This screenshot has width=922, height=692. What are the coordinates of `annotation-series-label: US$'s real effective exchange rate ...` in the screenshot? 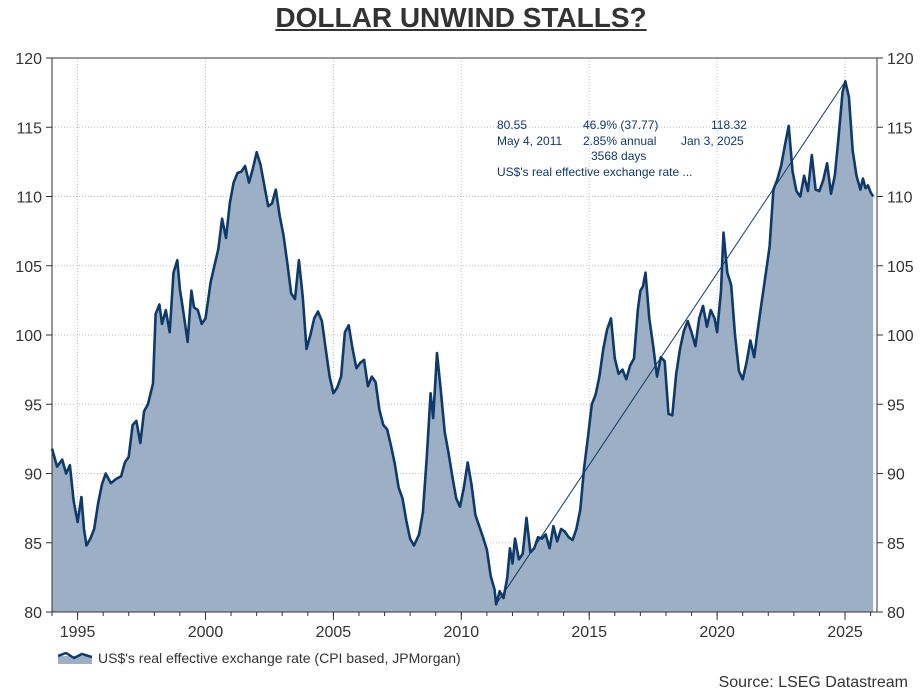 It's located at (595, 172).